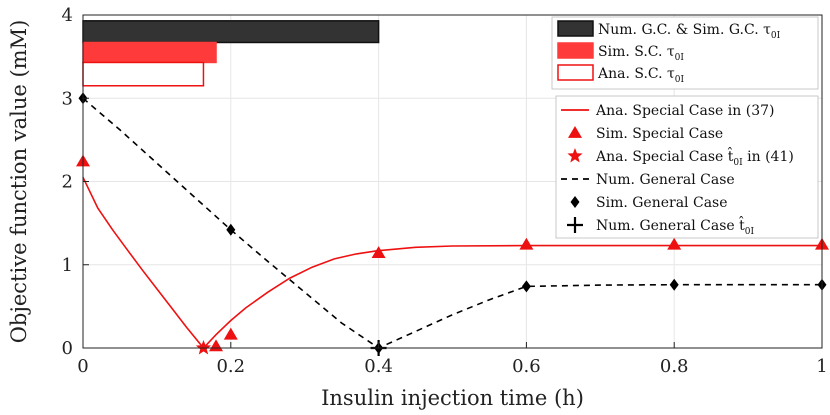 This screenshot has width=830, height=415. What do you see at coordinates (674, 366) in the screenshot?
I see `x-tick-label: 0.8` at bounding box center [674, 366].